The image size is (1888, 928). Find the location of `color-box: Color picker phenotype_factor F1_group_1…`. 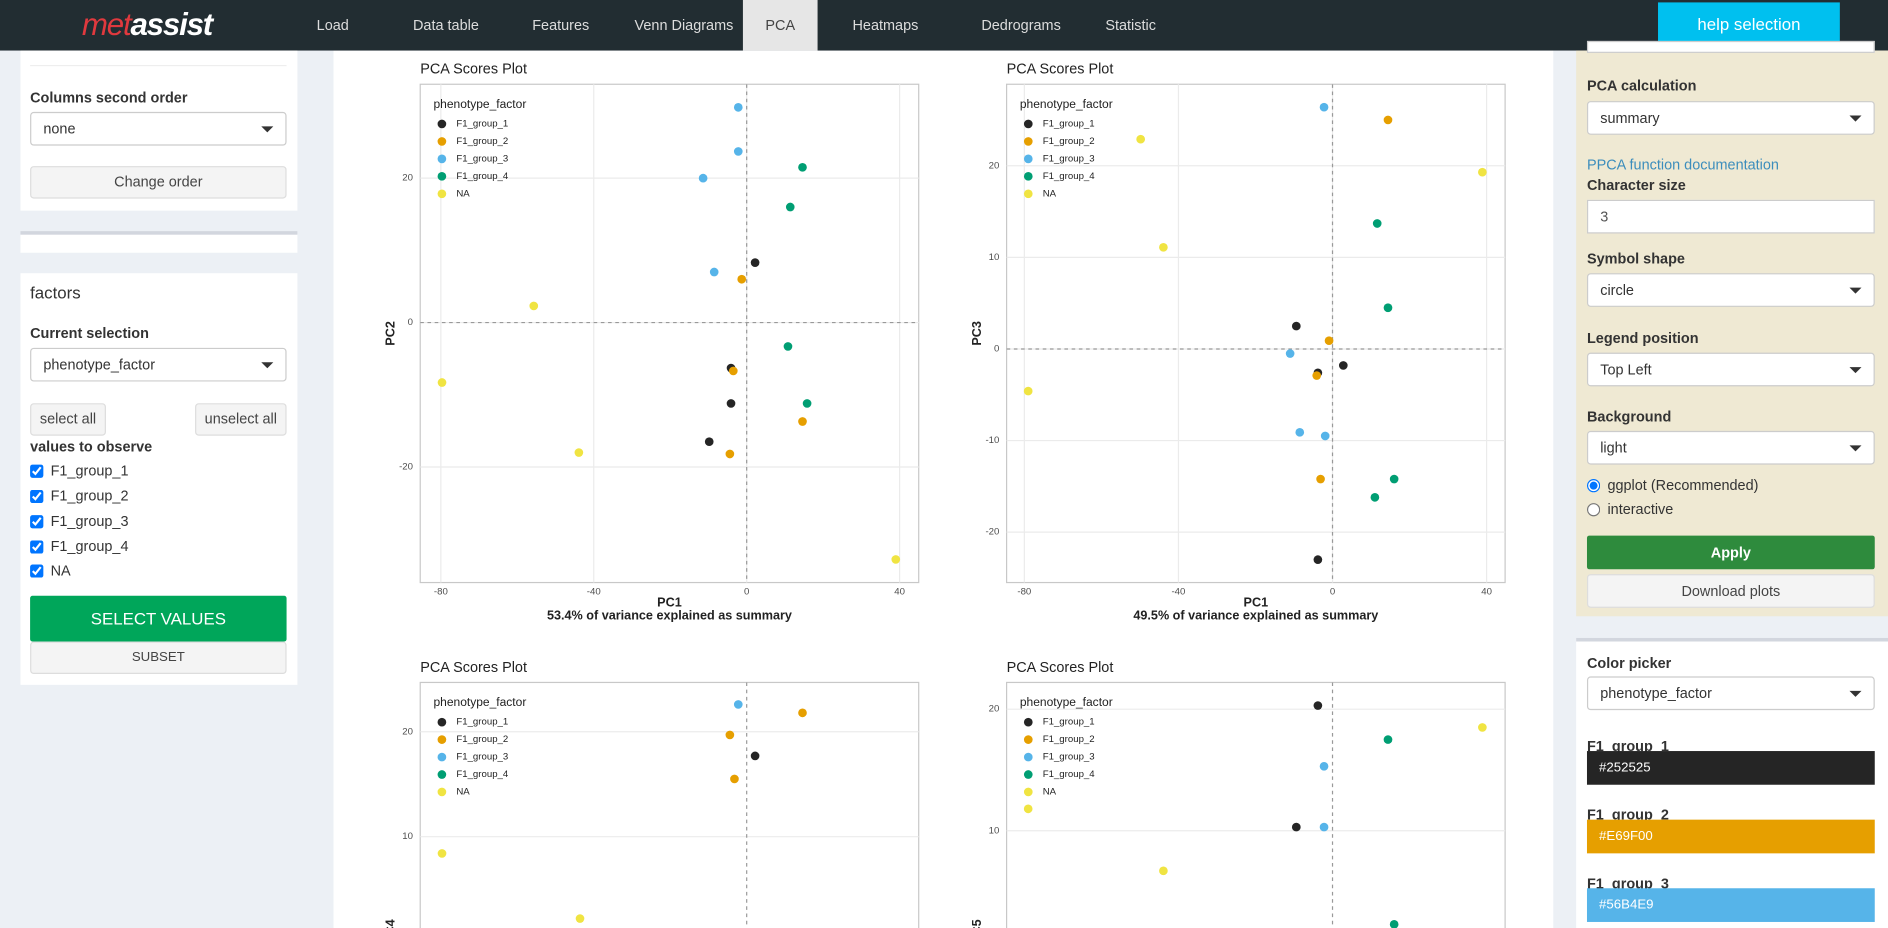

color-box: Color picker phenotype_factor F1_group_1… is located at coordinates (1732, 782).